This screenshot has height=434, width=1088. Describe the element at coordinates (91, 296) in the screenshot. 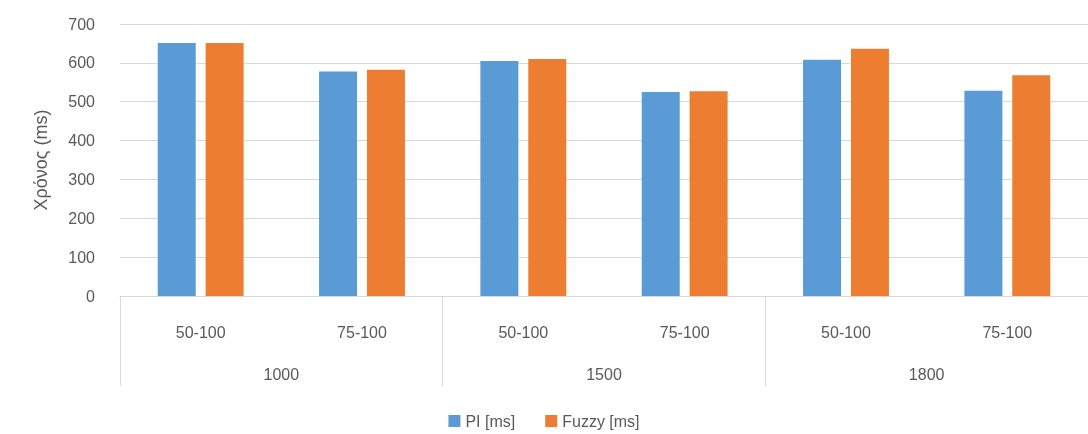

I see `y-tick-label: 0` at that location.